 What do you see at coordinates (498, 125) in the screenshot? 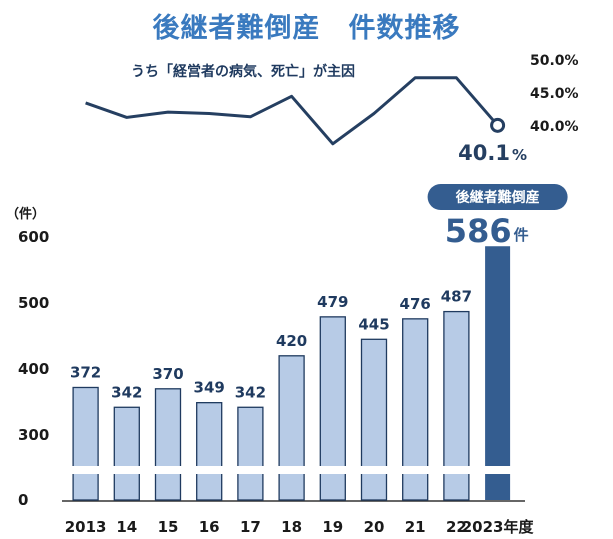
I see `line-end-marker` at bounding box center [498, 125].